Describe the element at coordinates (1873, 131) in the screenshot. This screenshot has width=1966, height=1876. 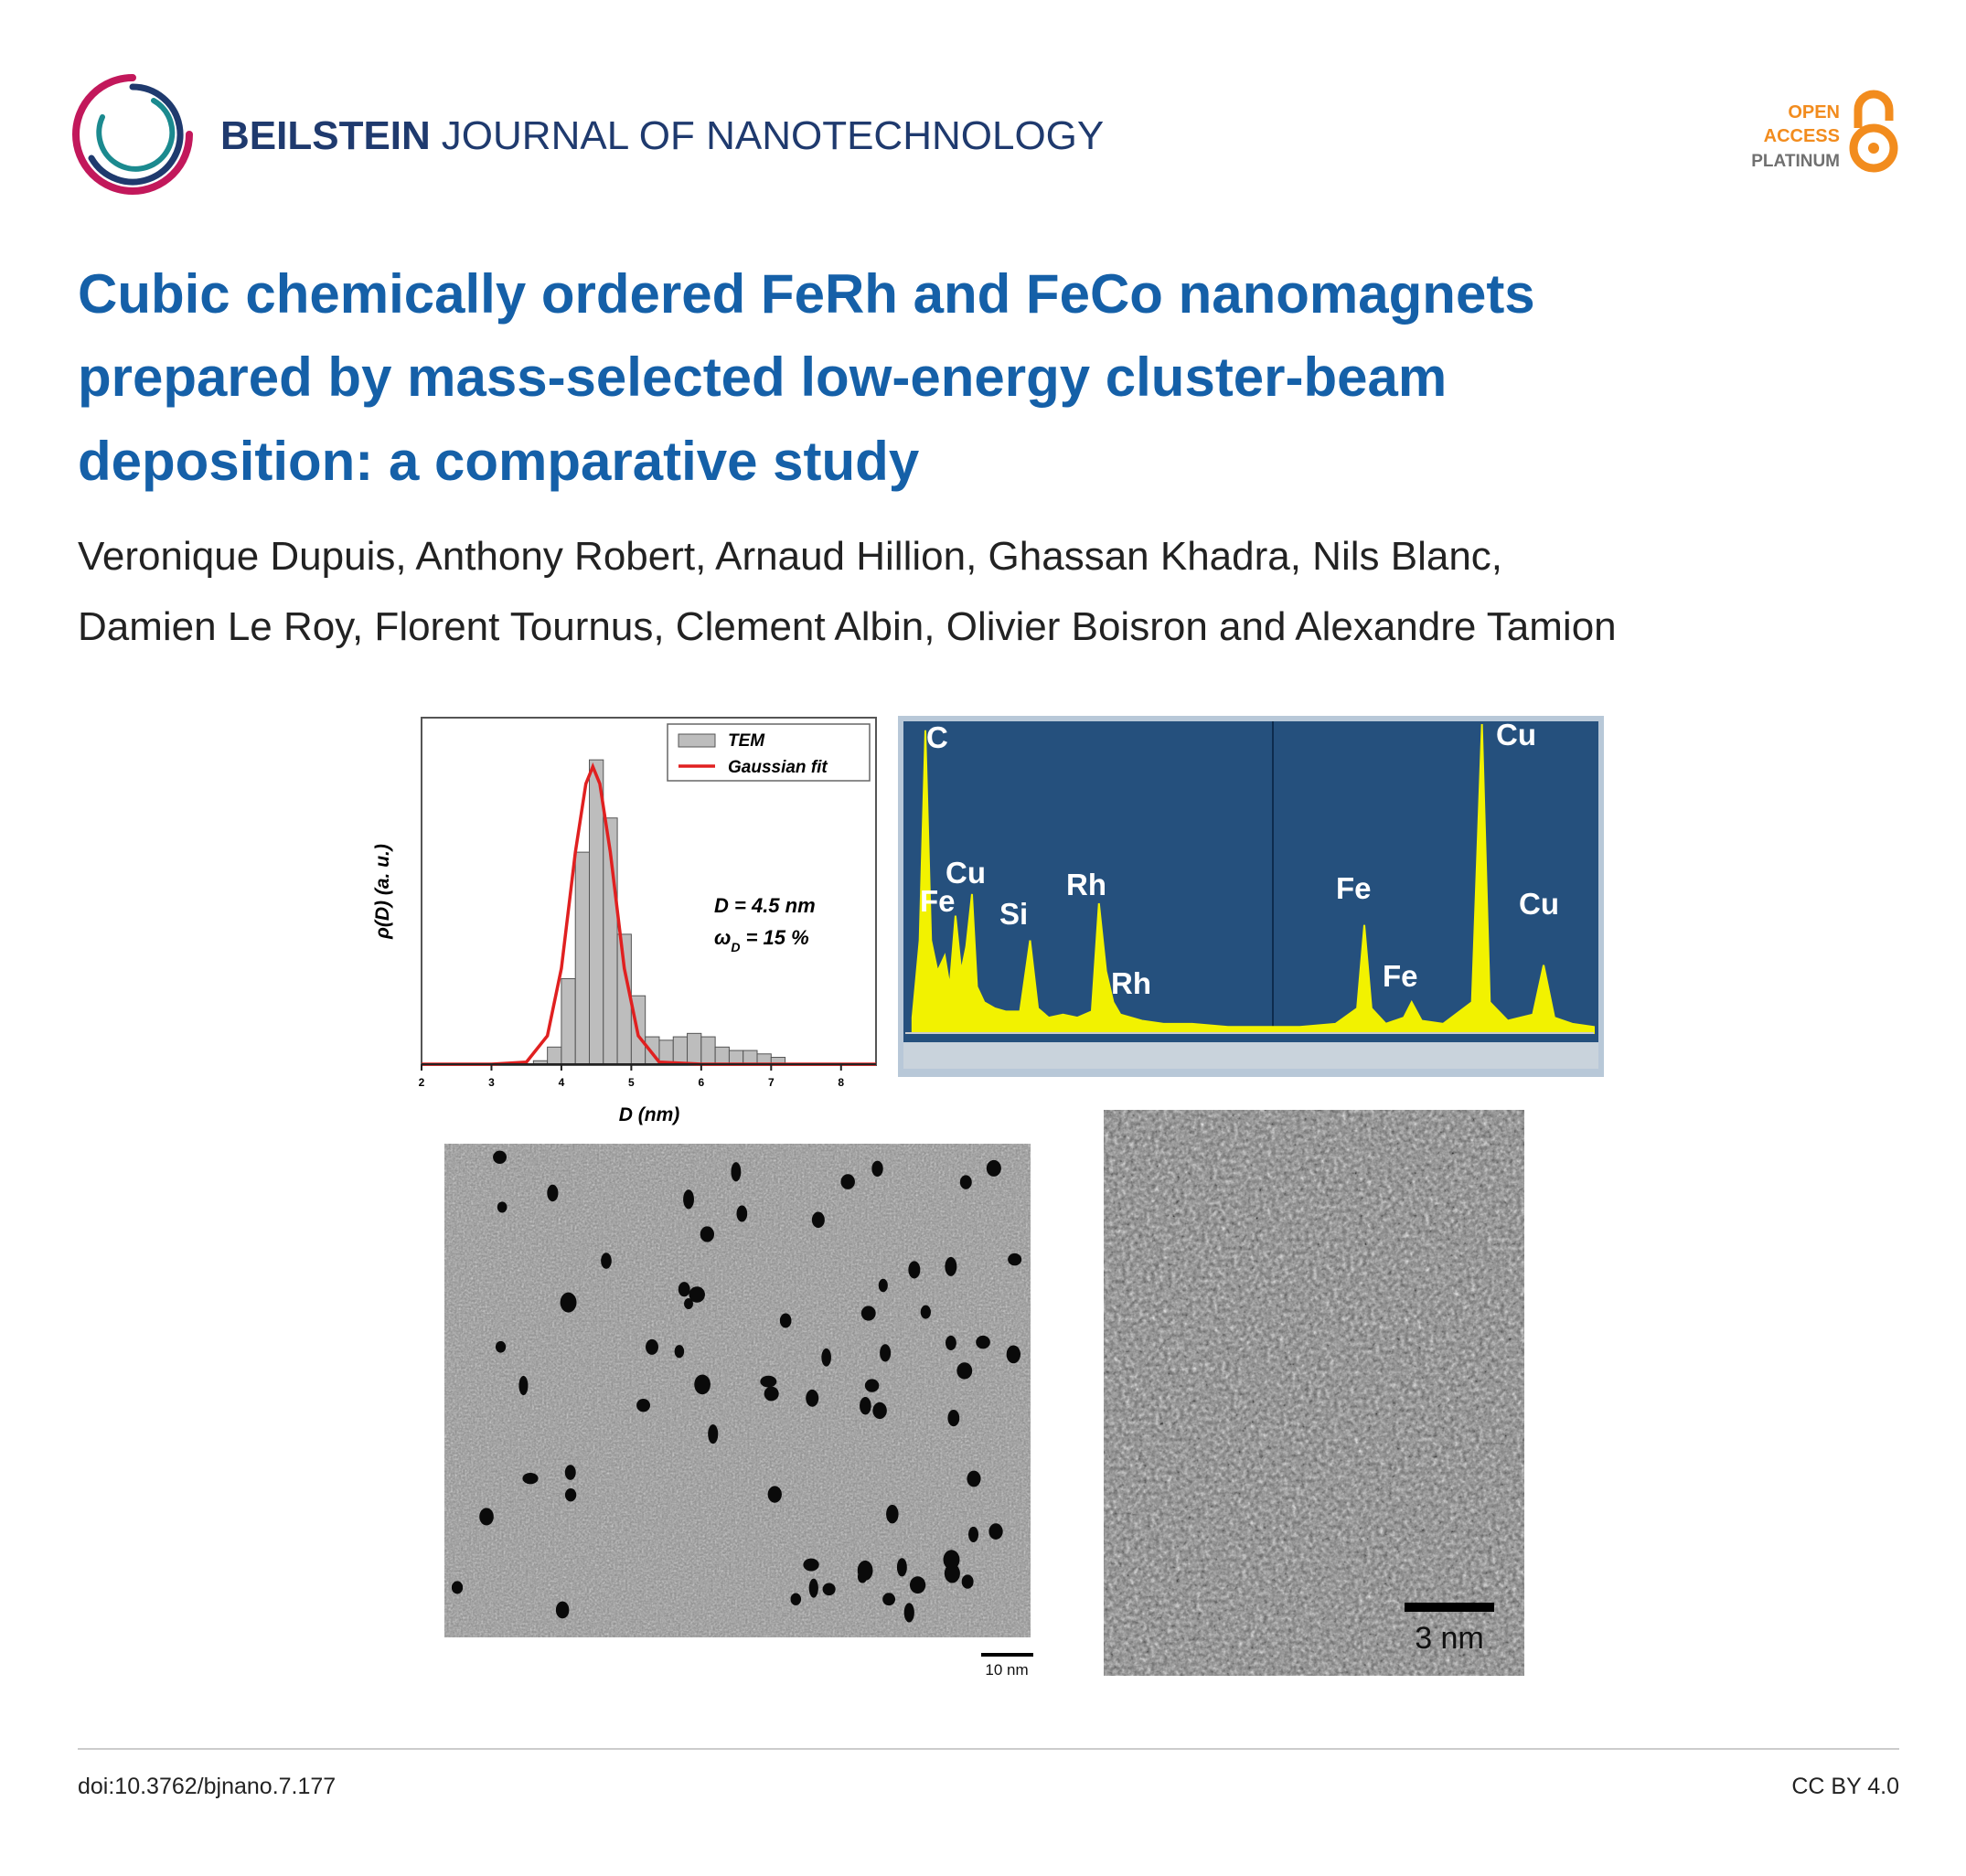
I see `open-access-lock` at that location.